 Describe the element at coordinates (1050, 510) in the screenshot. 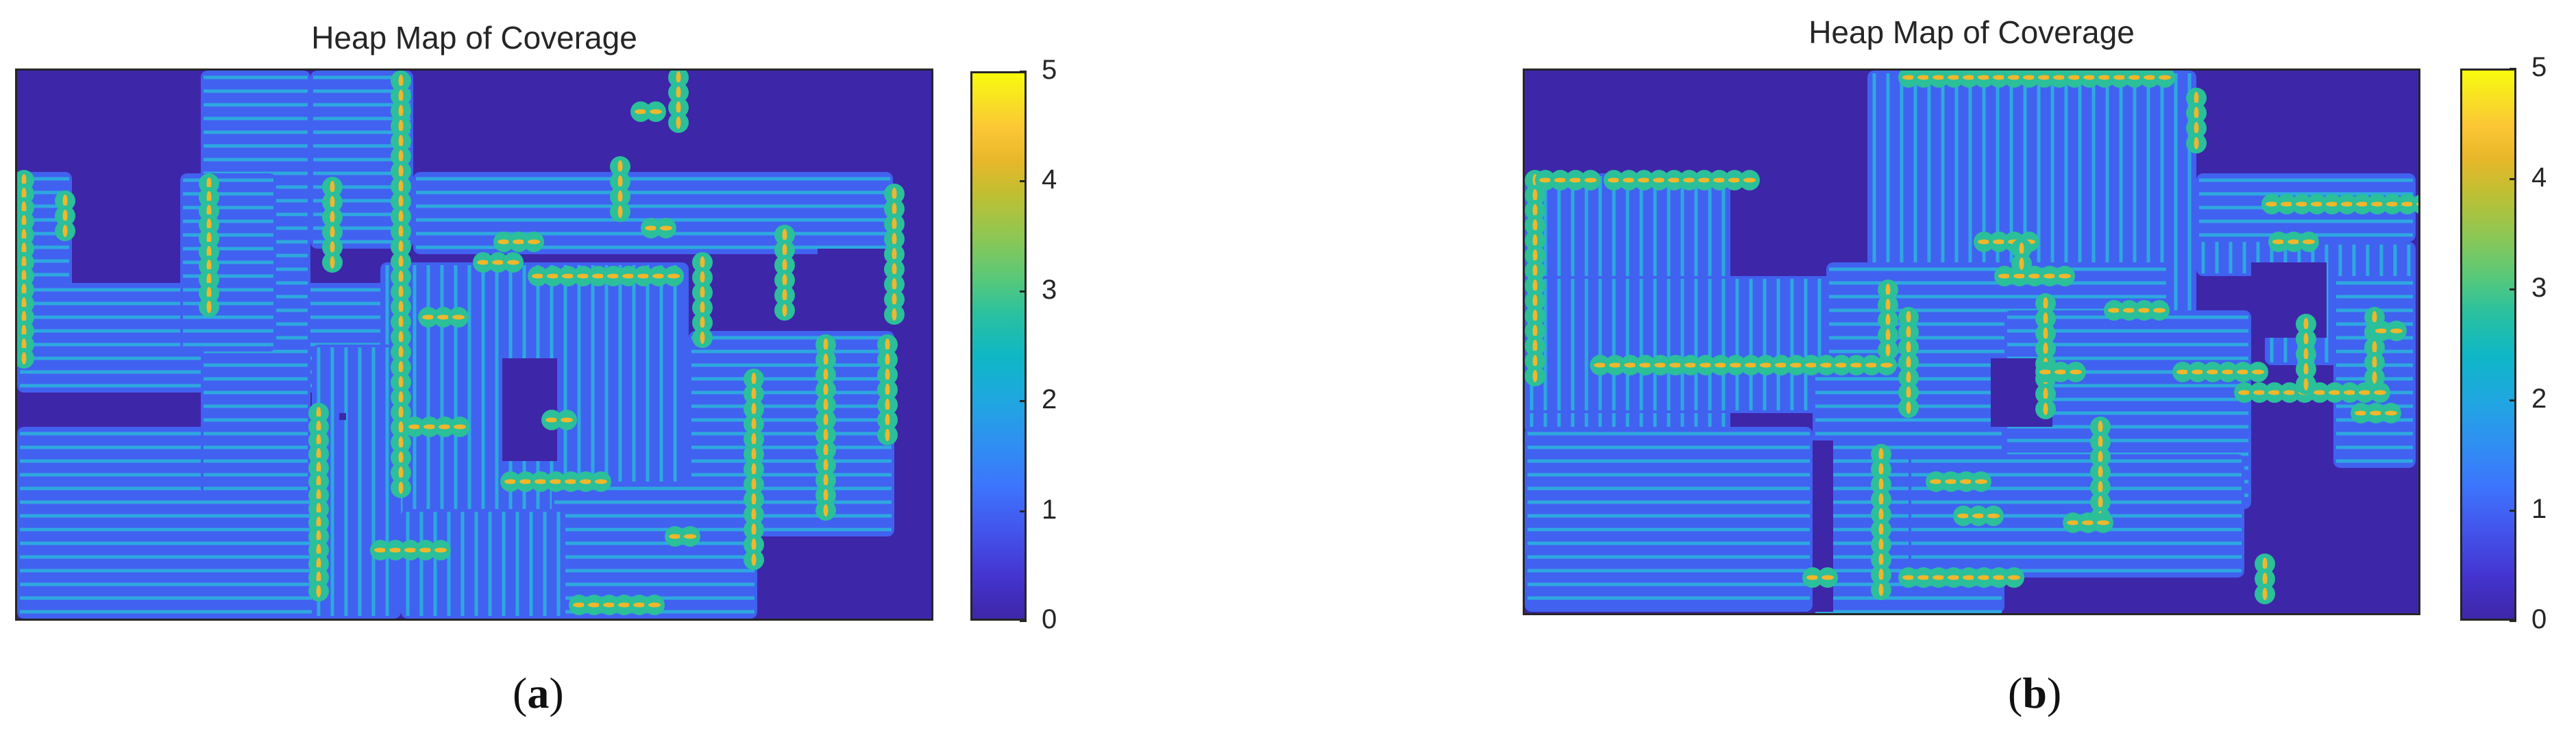

I see `colorbar-tick-label: 1` at that location.